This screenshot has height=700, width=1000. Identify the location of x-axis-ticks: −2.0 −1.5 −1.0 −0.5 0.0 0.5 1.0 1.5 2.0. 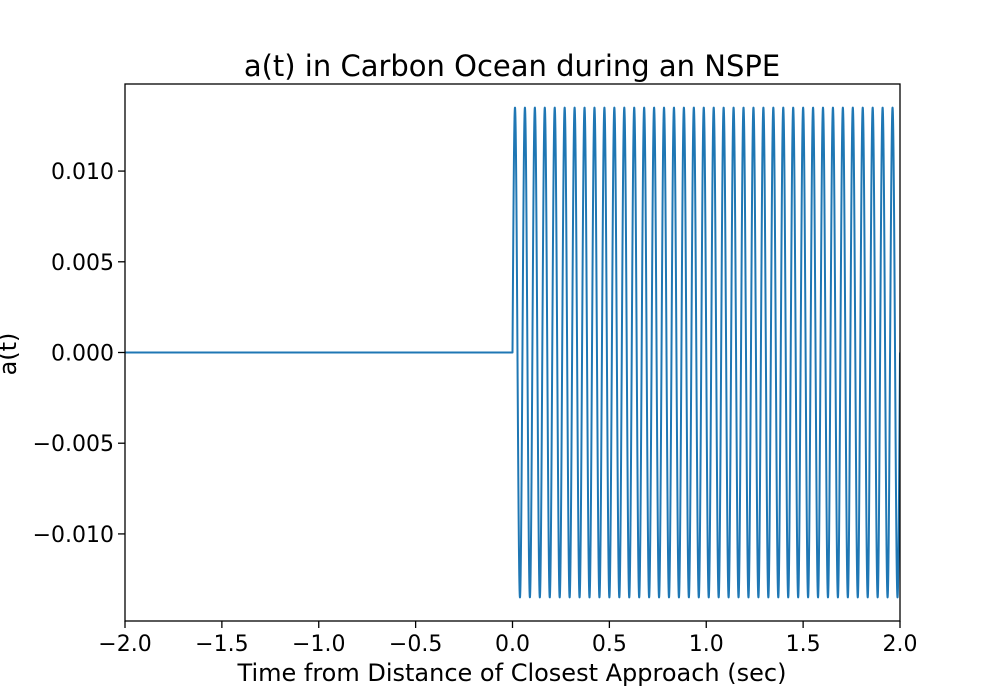
(508, 639).